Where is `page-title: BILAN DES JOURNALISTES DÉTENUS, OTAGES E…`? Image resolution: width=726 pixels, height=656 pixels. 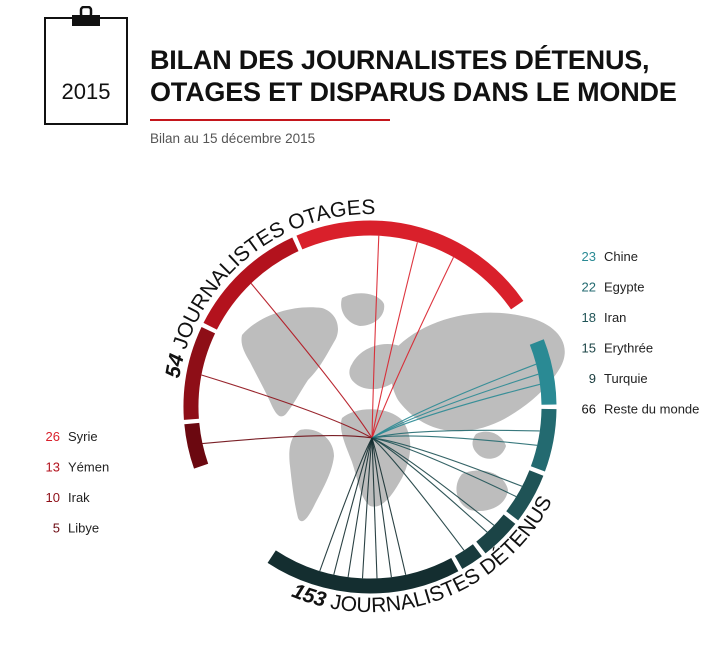
page-title: BILAN DES JOURNALISTES DÉTENUS, OTAGES E… is located at coordinates (413, 76).